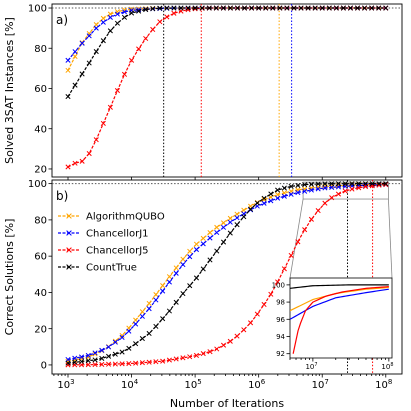 This screenshot has width=411, height=411. What do you see at coordinates (387, 366) in the screenshot?
I see `inset-xtick-label: 108` at bounding box center [387, 366].